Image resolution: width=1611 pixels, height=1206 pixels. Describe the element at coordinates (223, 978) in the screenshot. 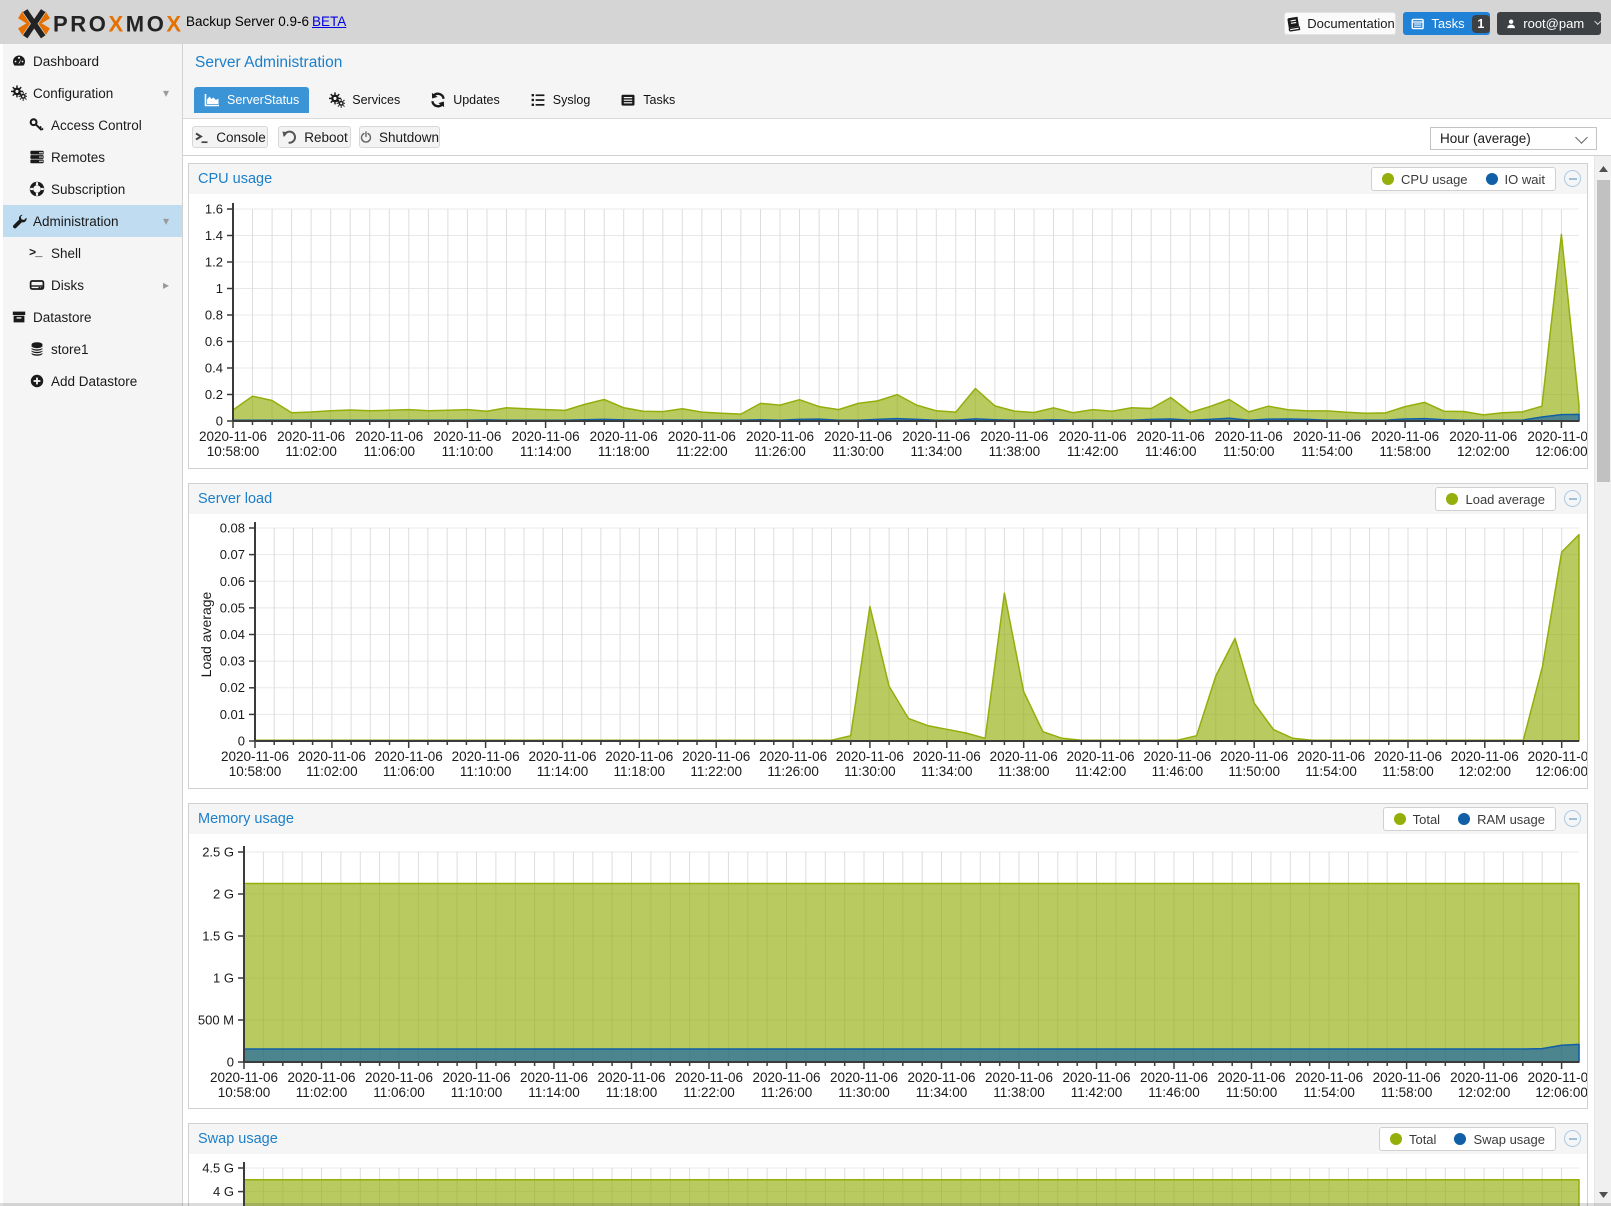

I see `svg-text: 1 G` at that location.